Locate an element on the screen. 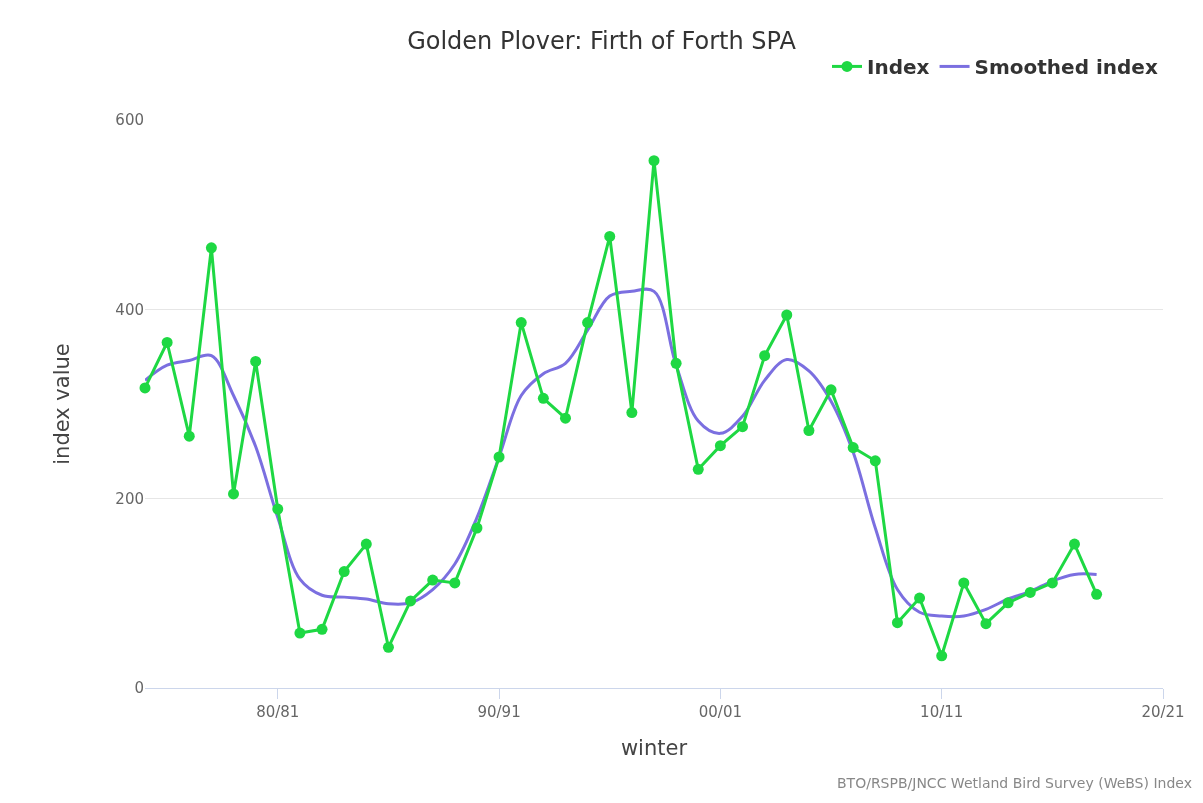 The image size is (1203, 803). y-tick-label: 600 is located at coordinates (129, 120).